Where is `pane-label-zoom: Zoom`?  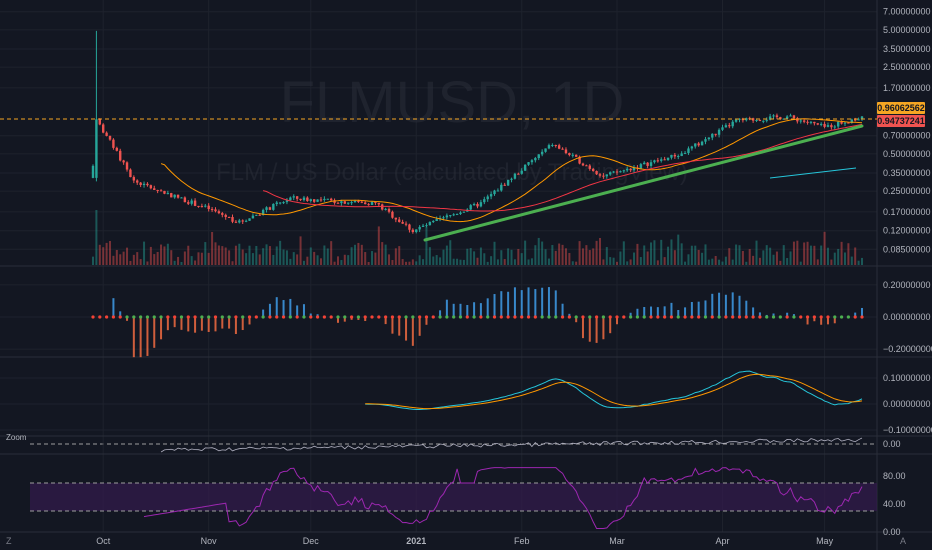
pane-label-zoom: Zoom is located at coordinates (16, 437).